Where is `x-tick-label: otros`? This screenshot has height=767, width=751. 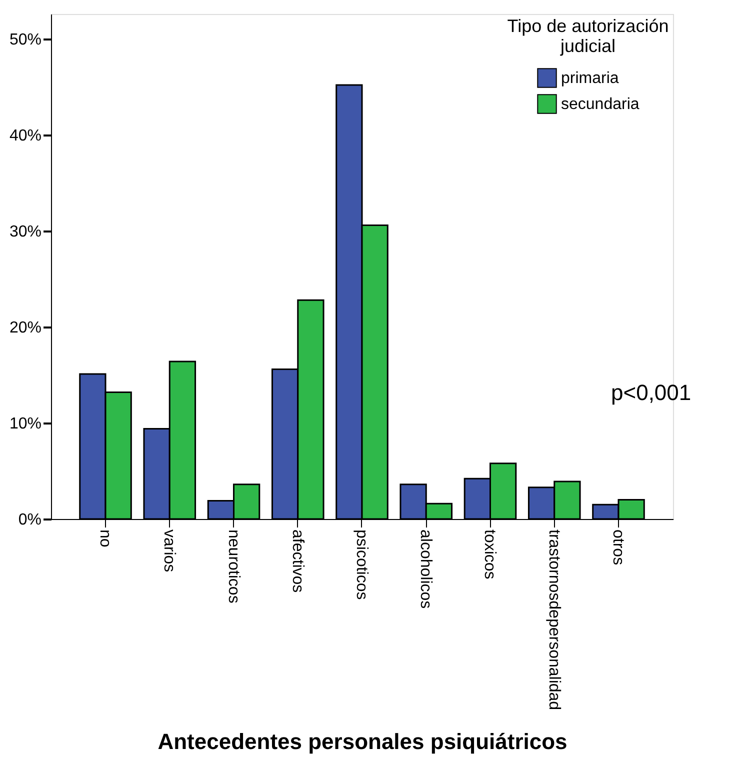 x-tick-label: otros is located at coordinates (617, 548).